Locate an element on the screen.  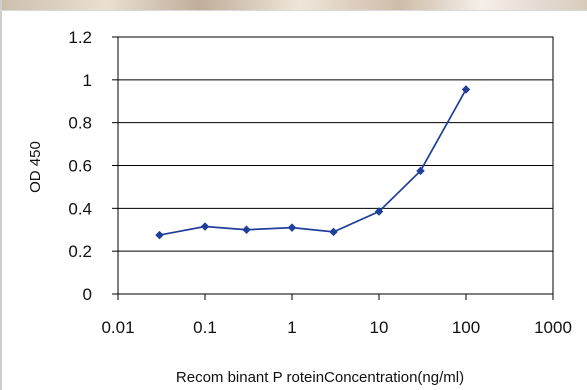
left-edge-line is located at coordinates (1, 195).